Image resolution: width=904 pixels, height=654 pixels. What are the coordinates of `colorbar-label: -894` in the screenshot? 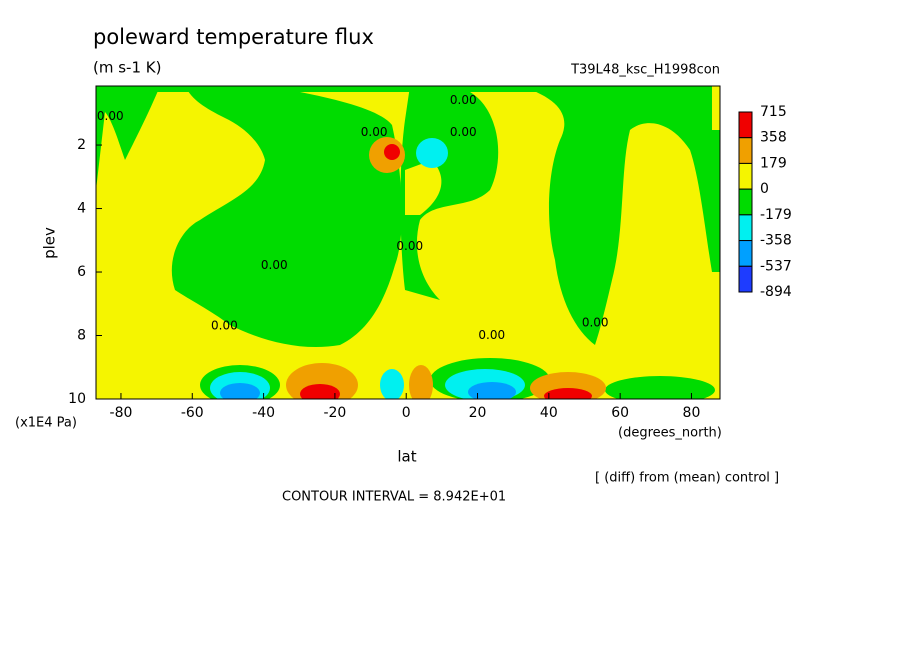 It's located at (776, 292).